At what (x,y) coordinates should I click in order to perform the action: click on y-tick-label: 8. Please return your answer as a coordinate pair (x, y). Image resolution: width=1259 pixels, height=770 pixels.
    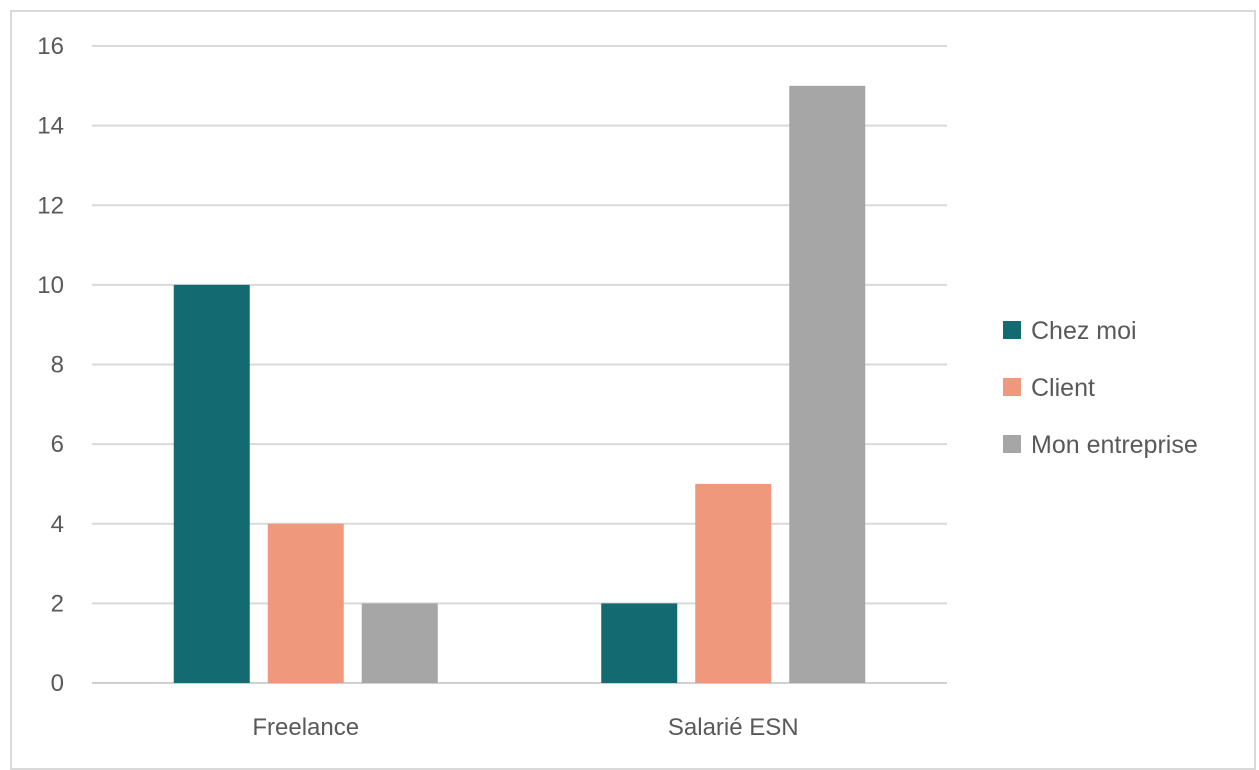
    Looking at the image, I should click on (57, 365).